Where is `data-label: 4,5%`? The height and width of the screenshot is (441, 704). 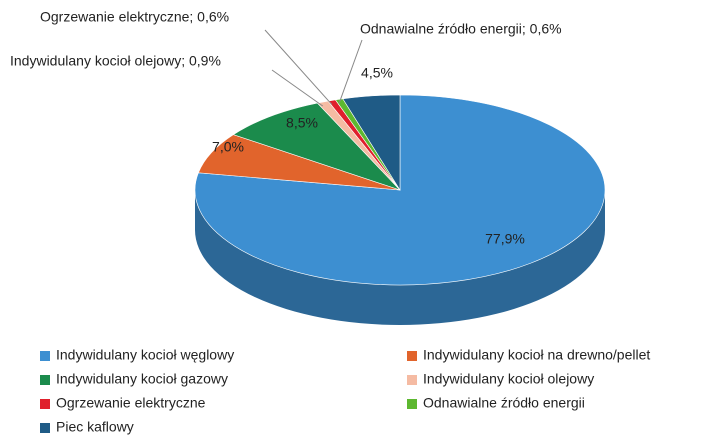
data-label: 4,5% is located at coordinates (377, 73).